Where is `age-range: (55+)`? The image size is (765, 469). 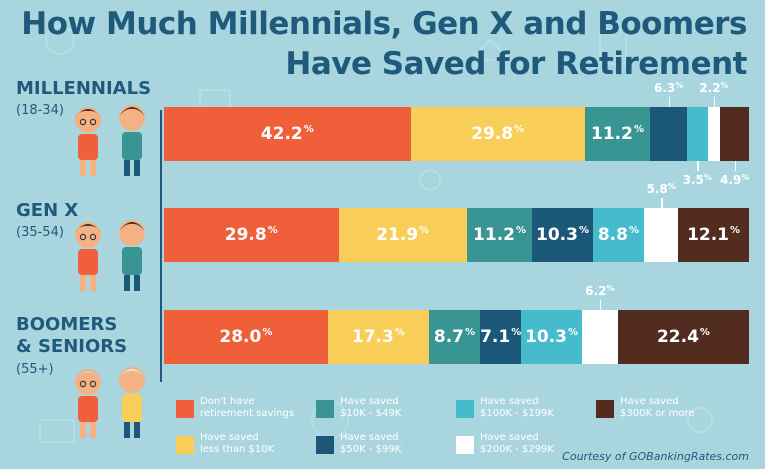
age-range: (55+) is located at coordinates (35, 369).